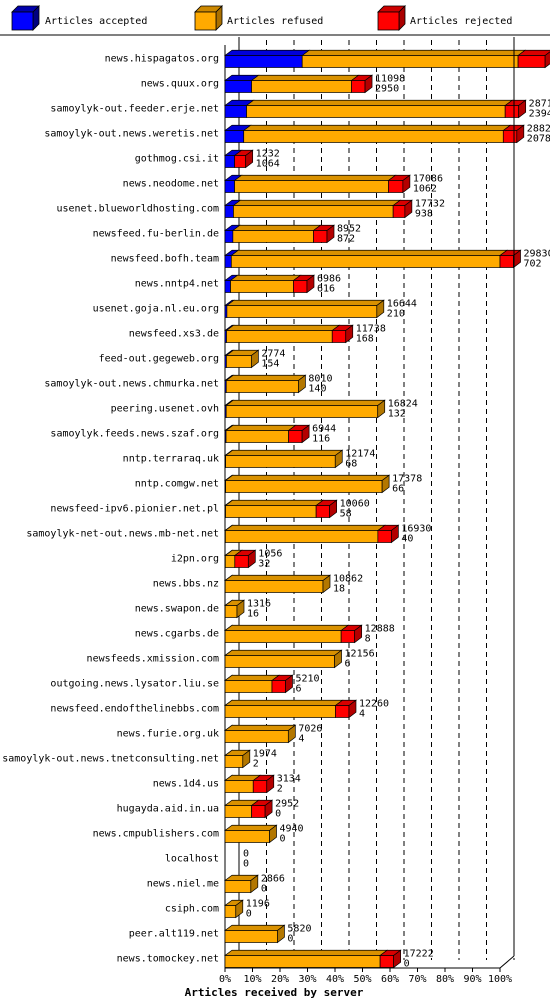 This screenshot has width=550, height=1005. Describe the element at coordinates (374, 704) in the screenshot. I see `value-label-top: 12260` at that location.